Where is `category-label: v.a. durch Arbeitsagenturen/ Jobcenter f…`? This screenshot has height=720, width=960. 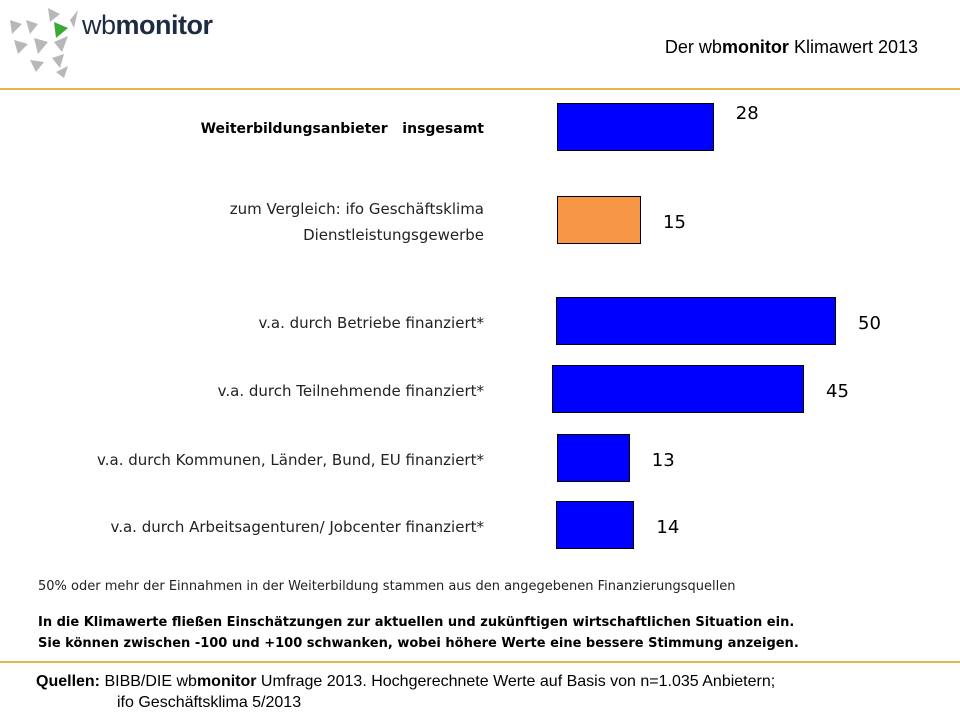
category-label: v.a. durch Arbeitsagenturen/ Jobcenter f… is located at coordinates (297, 527).